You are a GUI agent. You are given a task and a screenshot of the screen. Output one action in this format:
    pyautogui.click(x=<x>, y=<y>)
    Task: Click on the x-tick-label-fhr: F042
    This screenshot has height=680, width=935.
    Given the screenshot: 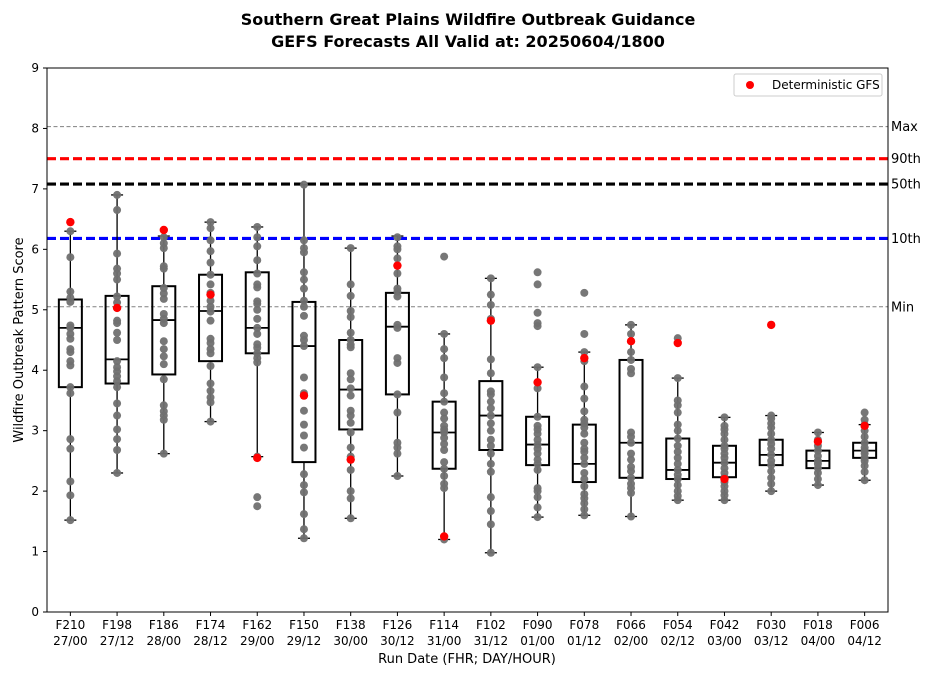 What is the action you would take?
    pyautogui.click(x=725, y=625)
    